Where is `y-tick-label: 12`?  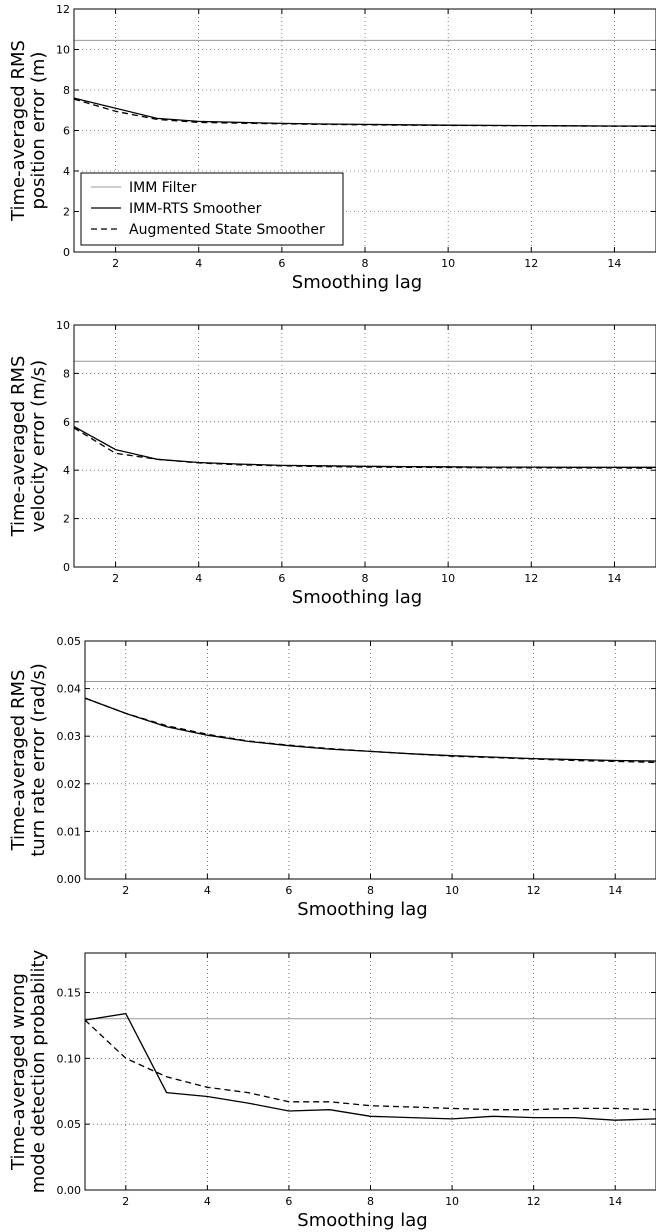 y-tick-label: 12 is located at coordinates (63, 9).